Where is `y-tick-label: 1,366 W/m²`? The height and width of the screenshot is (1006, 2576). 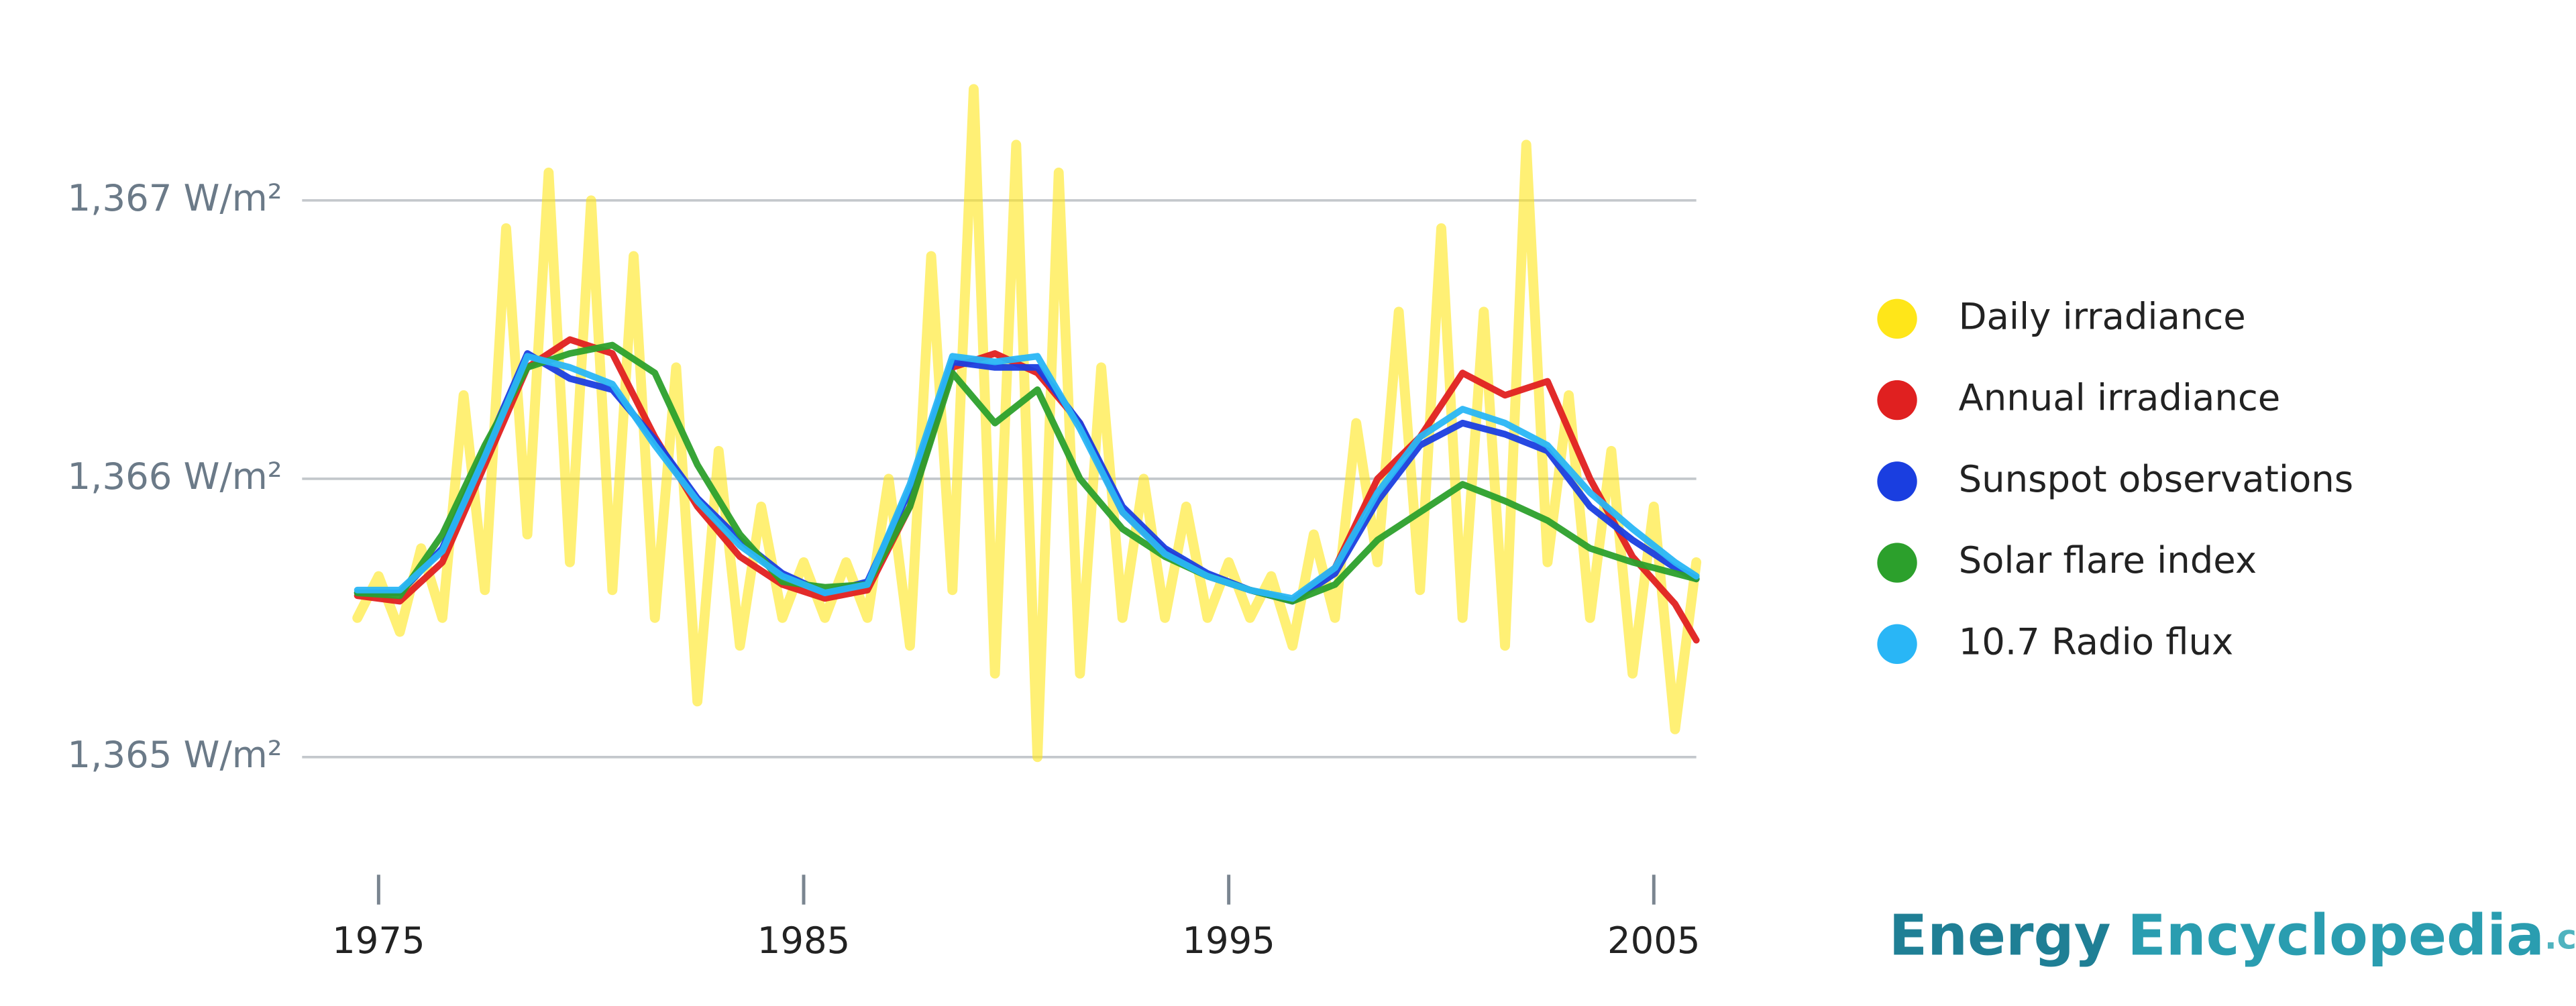
y-tick-label: 1,366 W/m² is located at coordinates (175, 476).